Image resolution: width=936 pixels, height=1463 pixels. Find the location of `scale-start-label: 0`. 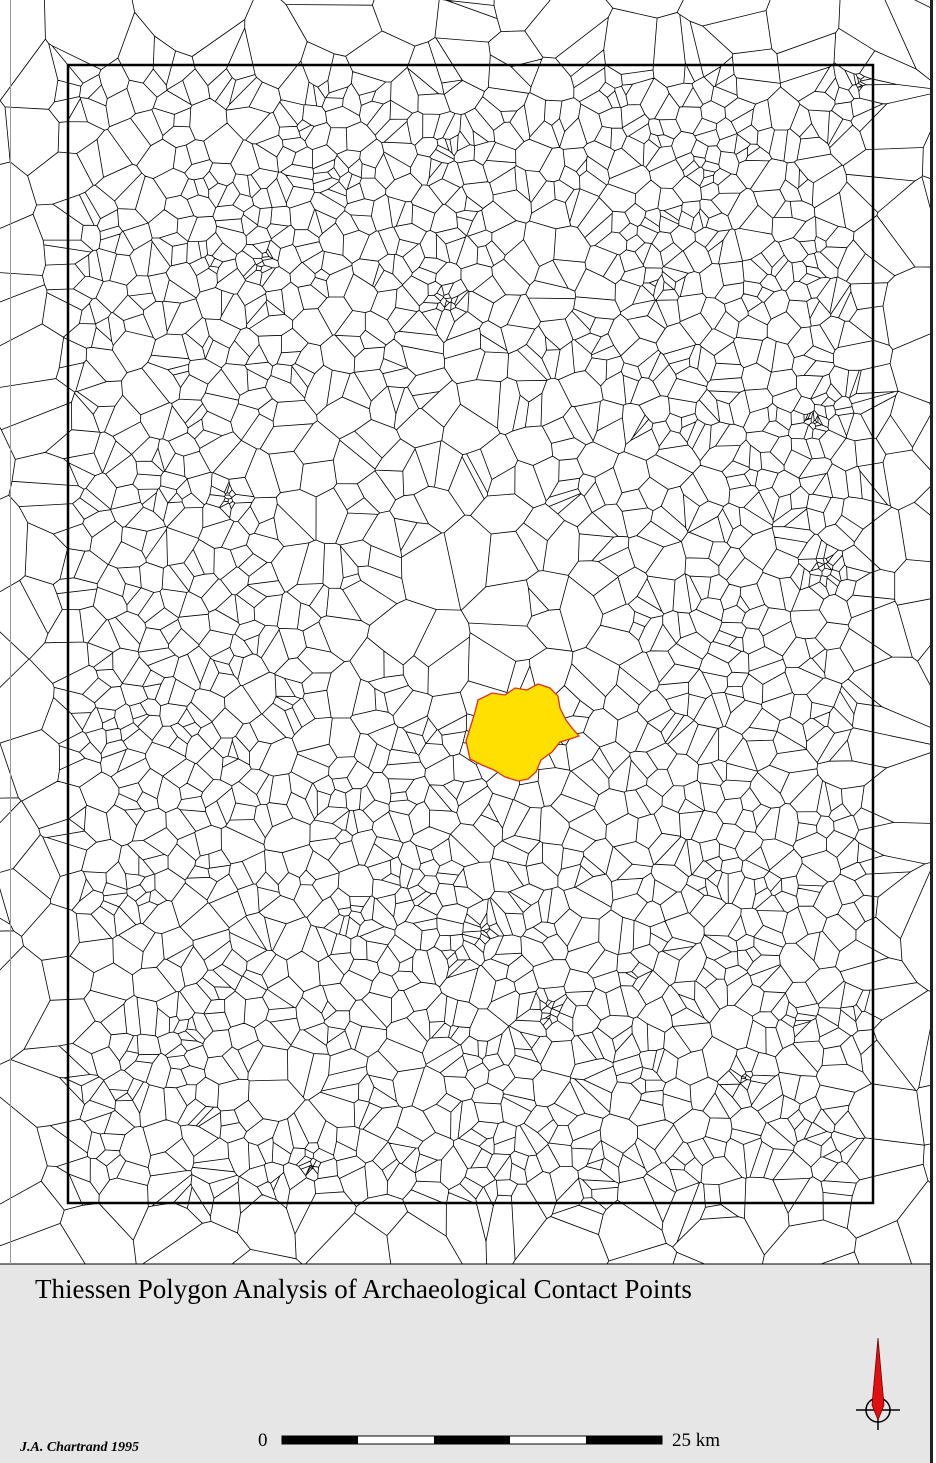

scale-start-label: 0 is located at coordinates (263, 1440).